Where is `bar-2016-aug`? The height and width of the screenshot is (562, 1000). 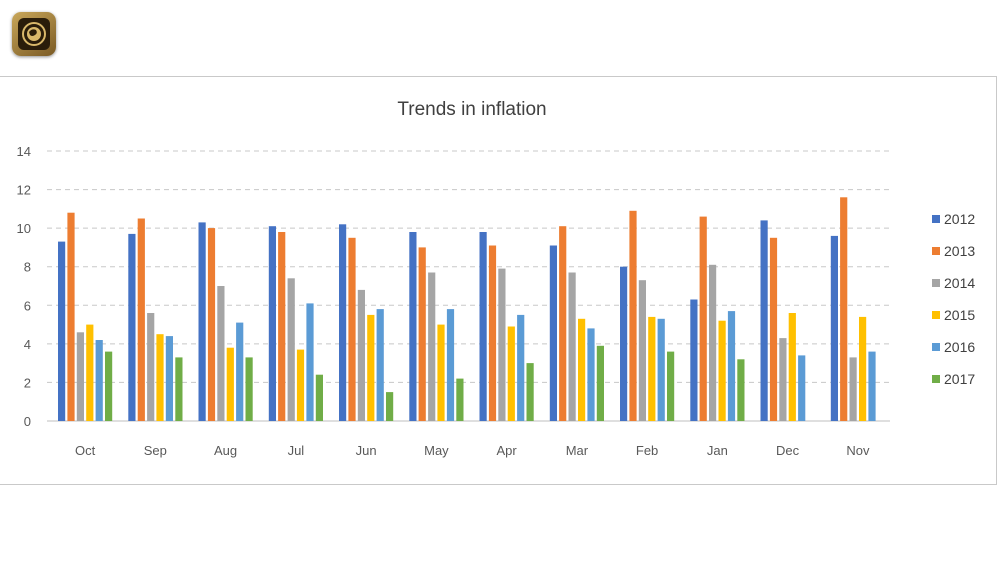
bar-2016-aug is located at coordinates (240, 371).